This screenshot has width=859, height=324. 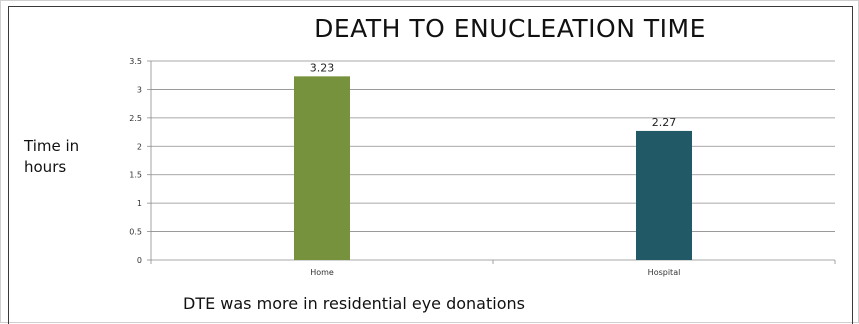 What do you see at coordinates (664, 195) in the screenshot?
I see `bar-hospital` at bounding box center [664, 195].